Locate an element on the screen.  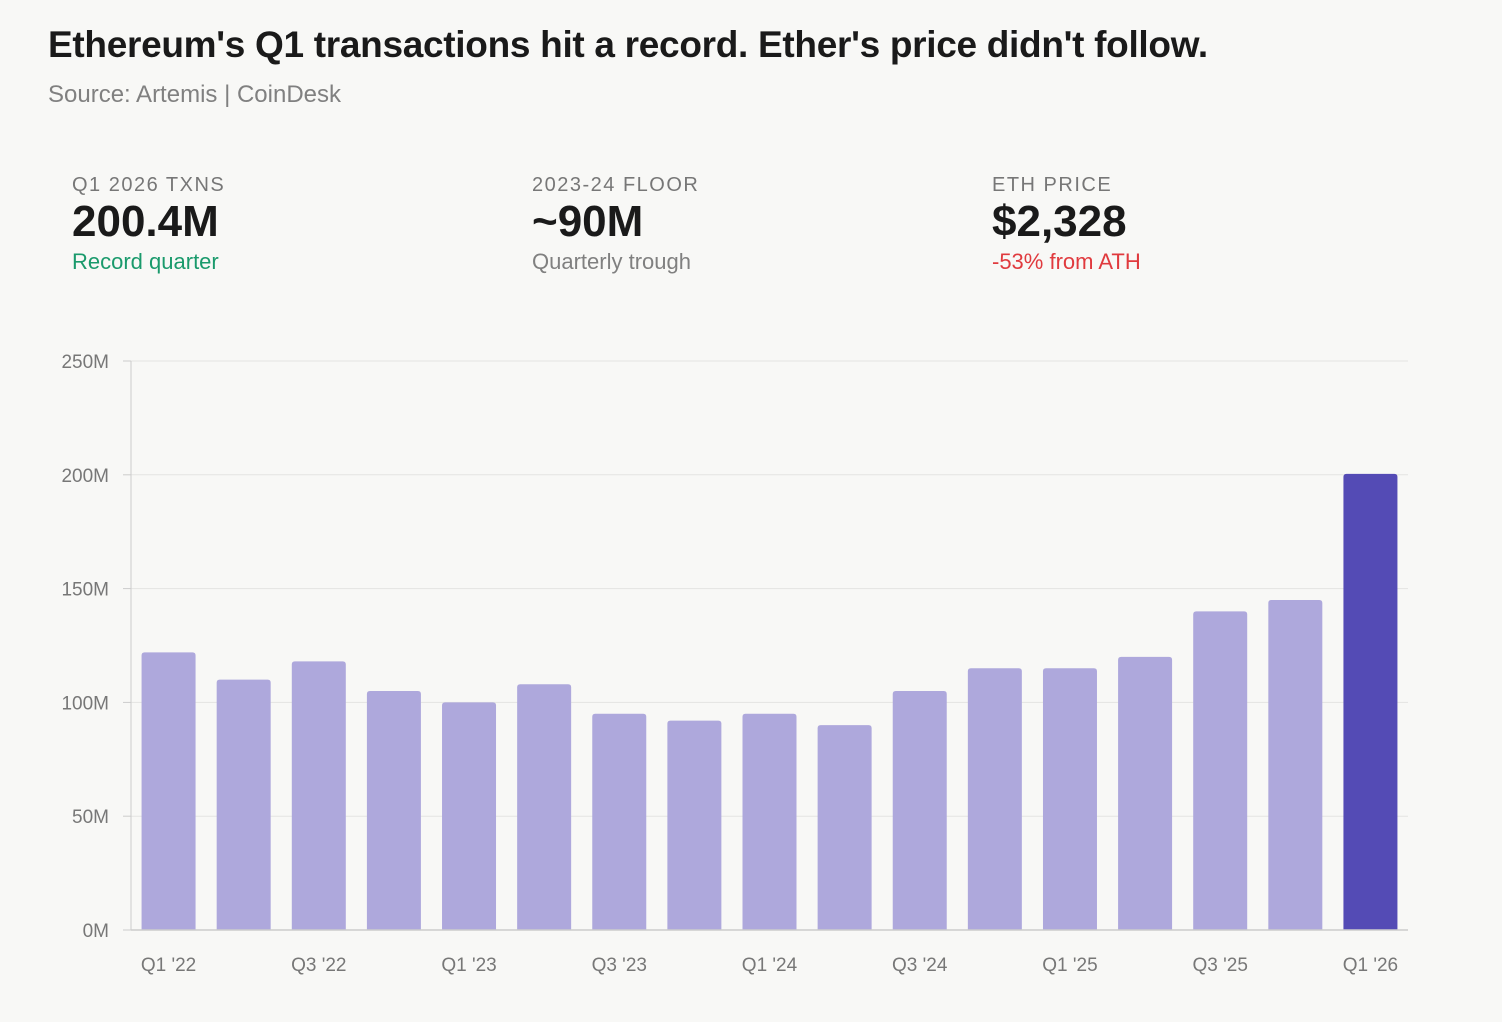
stat-floor: 2023-24 FLOOR ~90M Quarterly trough is located at coordinates (615, 224).